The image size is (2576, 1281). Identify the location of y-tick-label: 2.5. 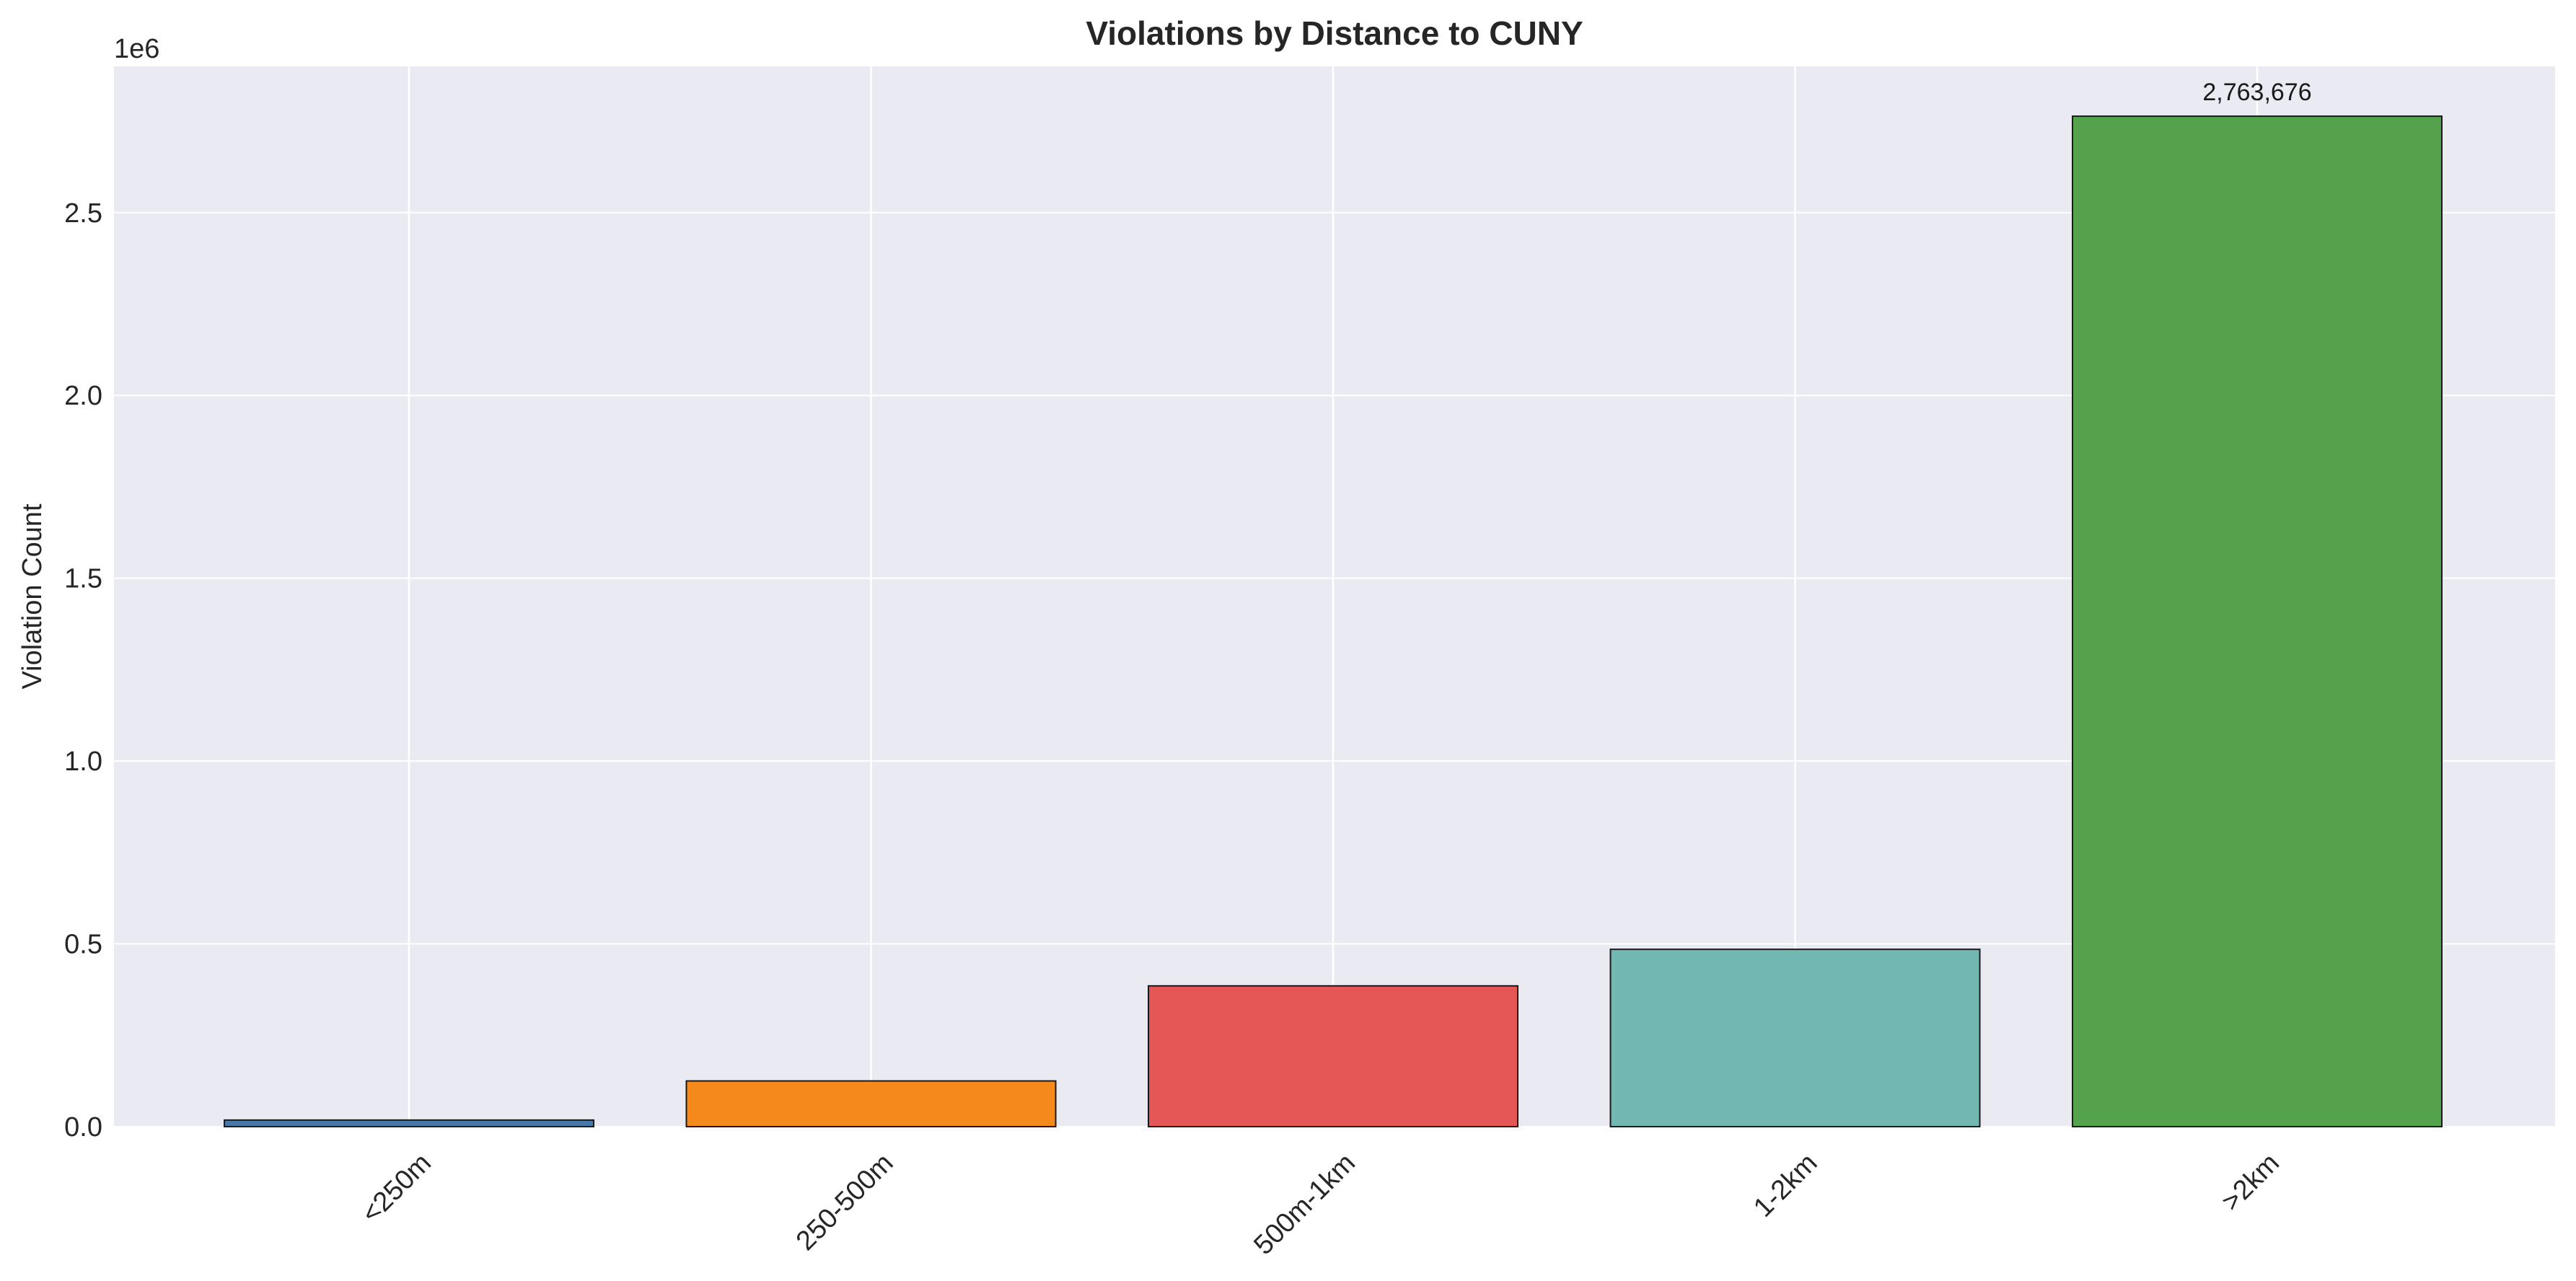
(83, 213).